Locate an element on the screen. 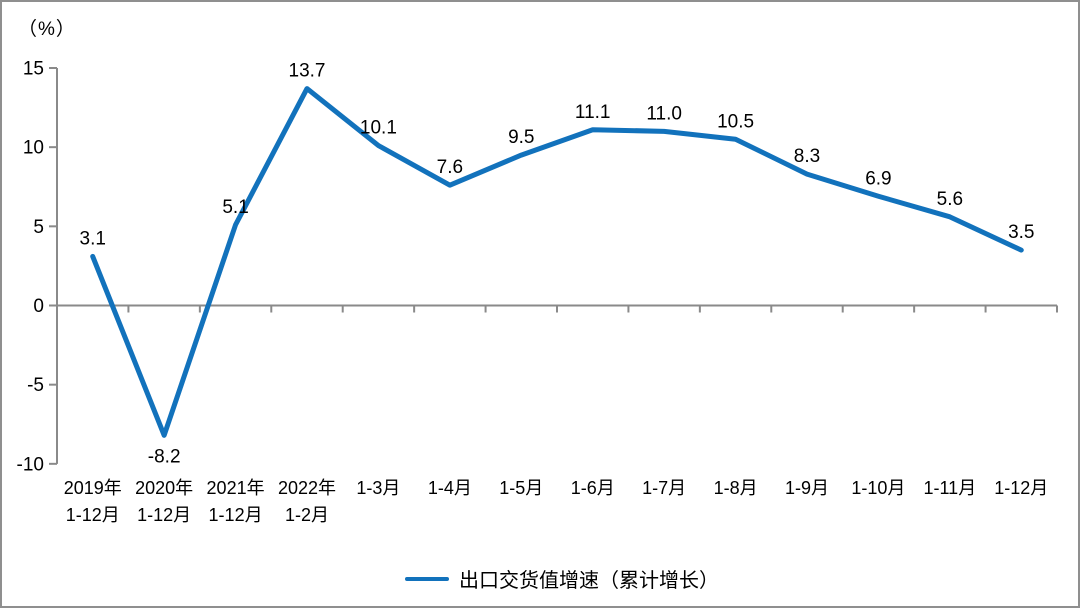  category-label: 1-12月 is located at coordinates (1021, 488).